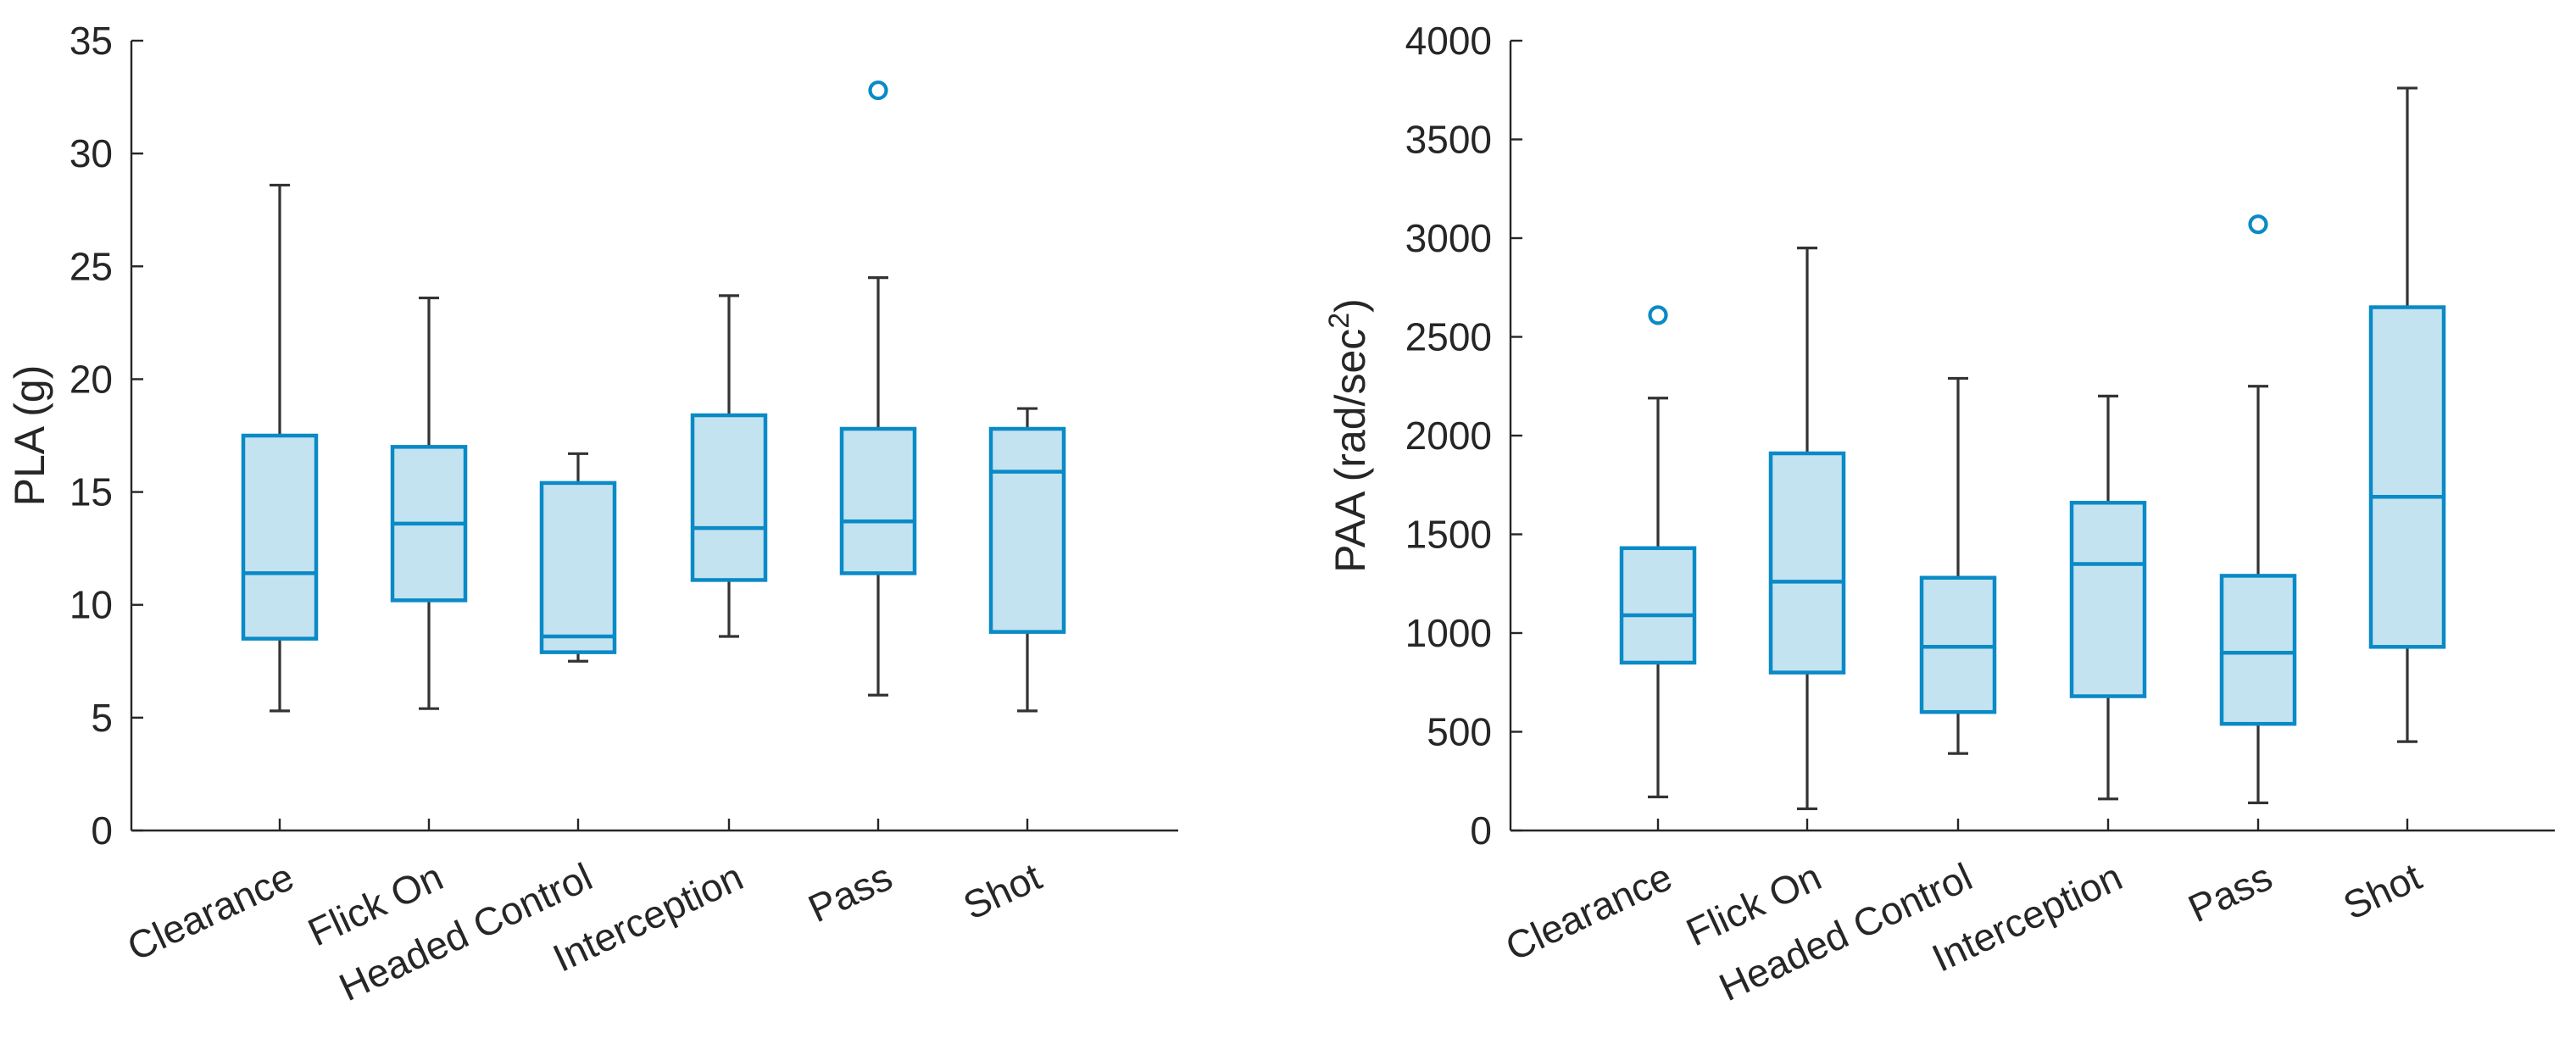 The image size is (2576, 1061). Describe the element at coordinates (1348, 435) in the screenshot. I see `y-axis-label: PAA (rad/sec2)` at that location.